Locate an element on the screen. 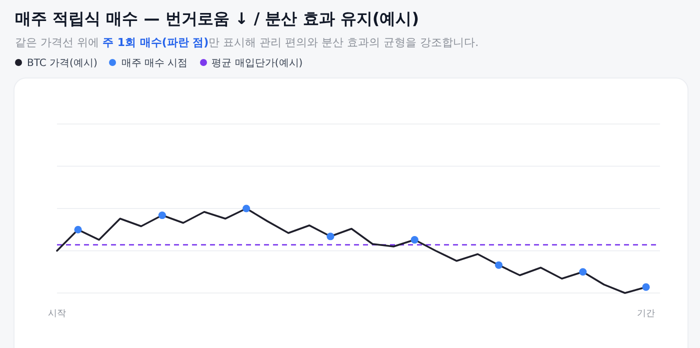 The height and width of the screenshot is (348, 700). legend-label: 평균 매입단가(예시) is located at coordinates (257, 63).